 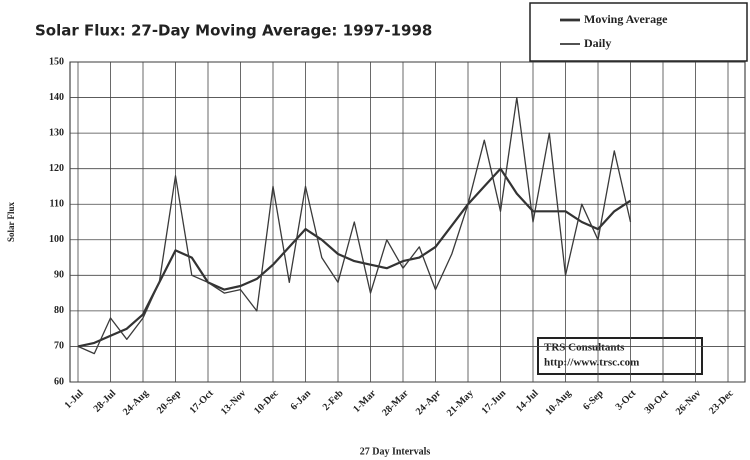 I want to click on y-tick-label: 100, so click(x=56, y=239).